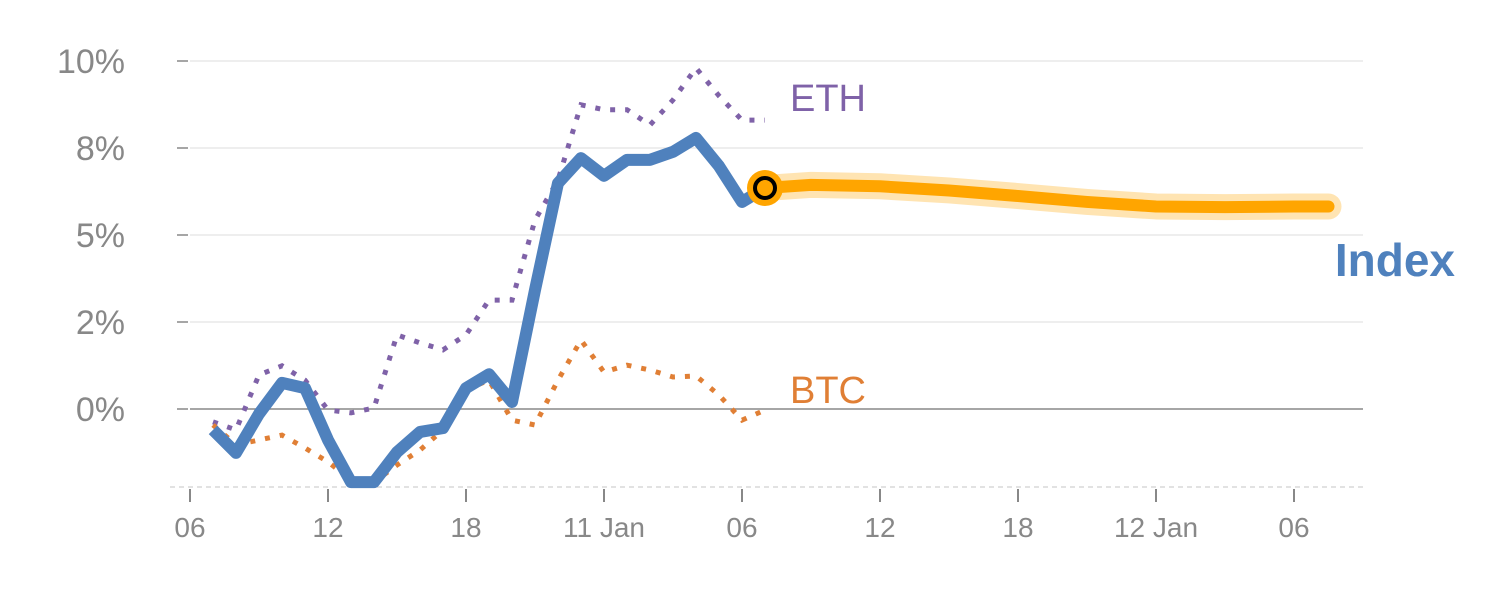 The width and height of the screenshot is (1500, 605). What do you see at coordinates (91, 62) in the screenshot?
I see `y-tick-label: 10%` at bounding box center [91, 62].